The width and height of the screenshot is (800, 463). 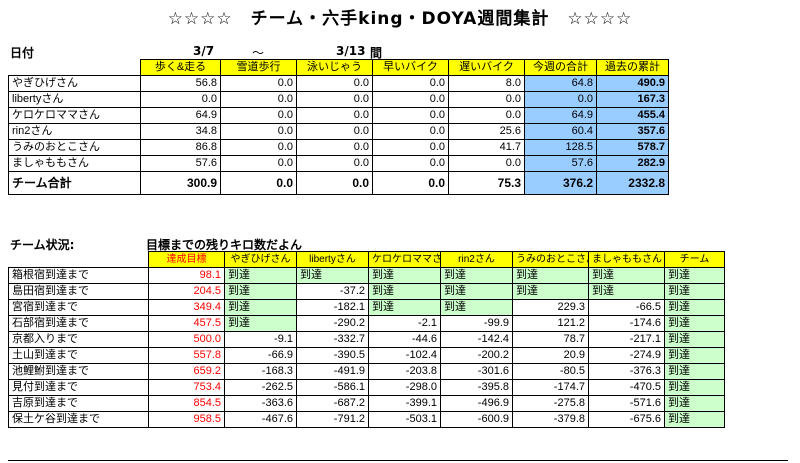 What do you see at coordinates (180, 83) in the screenshot?
I see `table-cell: 56.8` at bounding box center [180, 83].